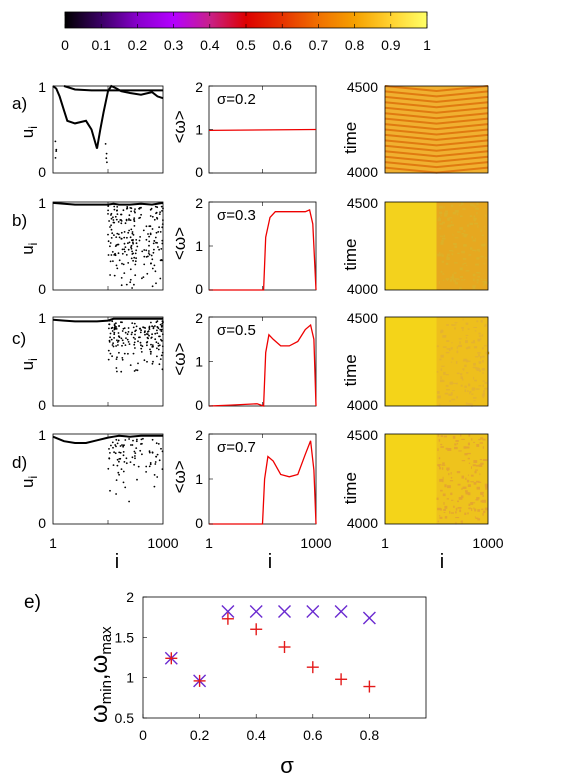  Describe the element at coordinates (130, 597) in the screenshot. I see `e-y-tick-label: 2` at that location.